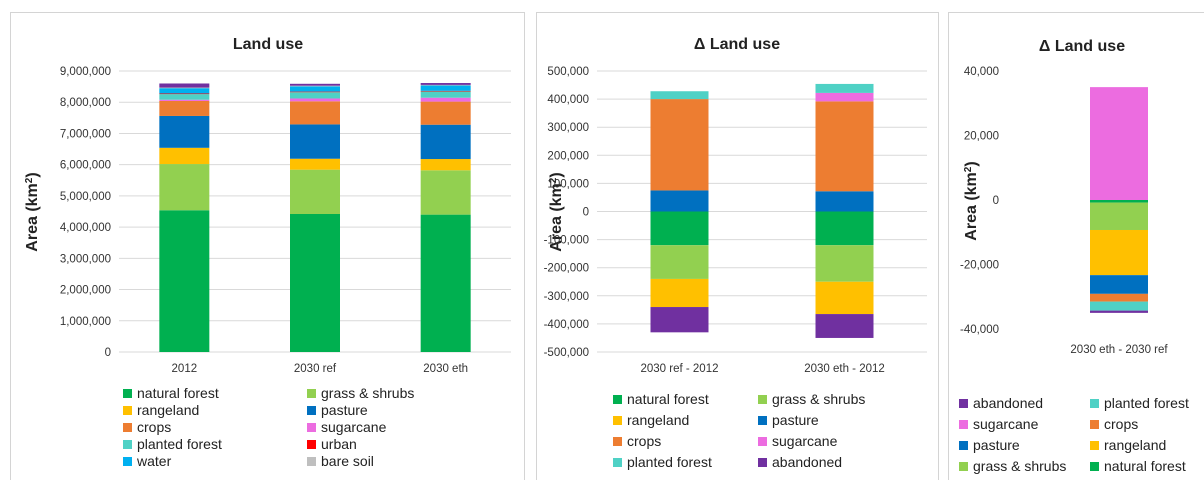 This screenshot has height=481, width=1204. I want to click on y-tick-label: 9,000,000, so click(85, 72).